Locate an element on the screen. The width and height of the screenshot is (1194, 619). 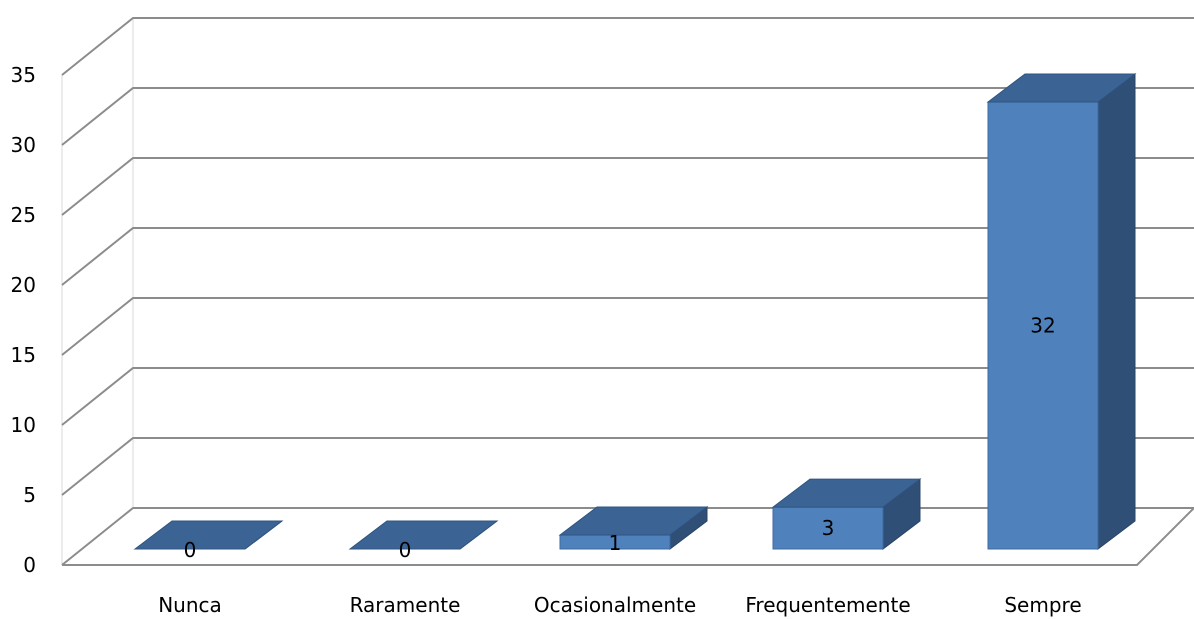
data-label: 32 is located at coordinates (1042, 326).